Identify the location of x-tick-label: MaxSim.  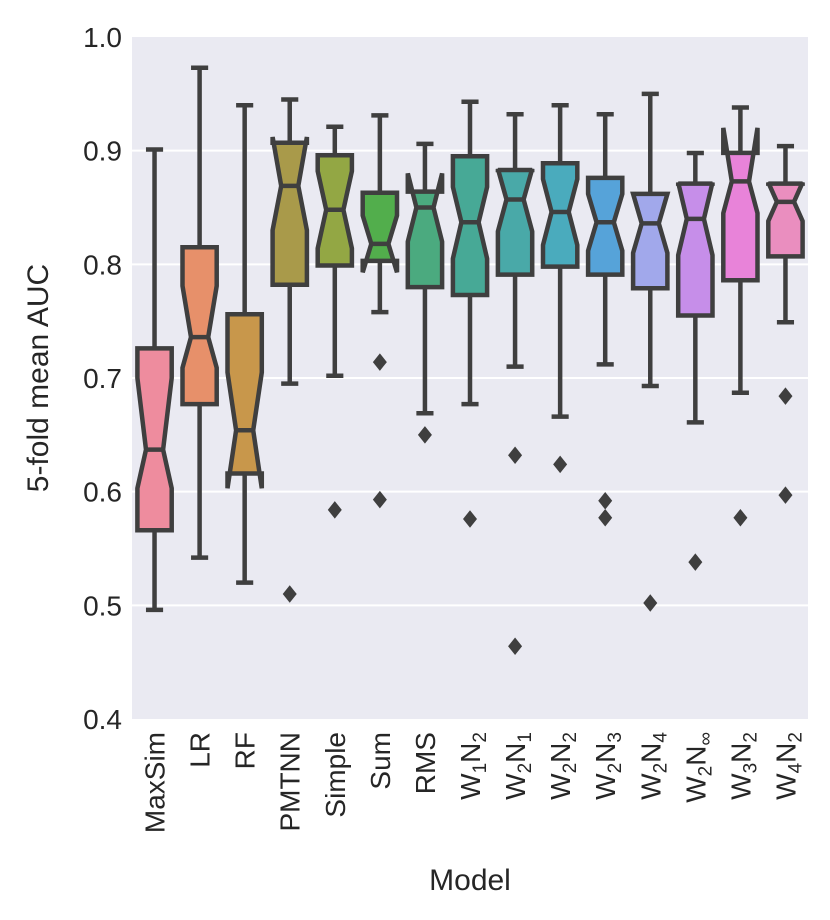
(155, 782).